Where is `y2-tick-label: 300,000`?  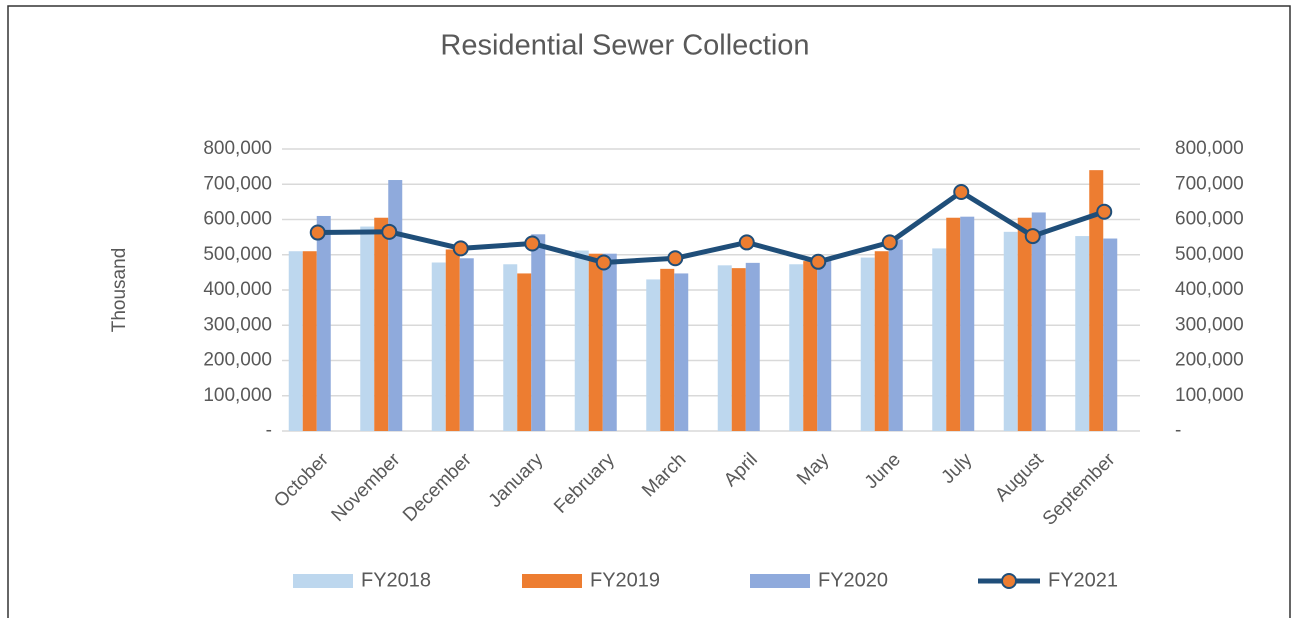 y2-tick-label: 300,000 is located at coordinates (1209, 324).